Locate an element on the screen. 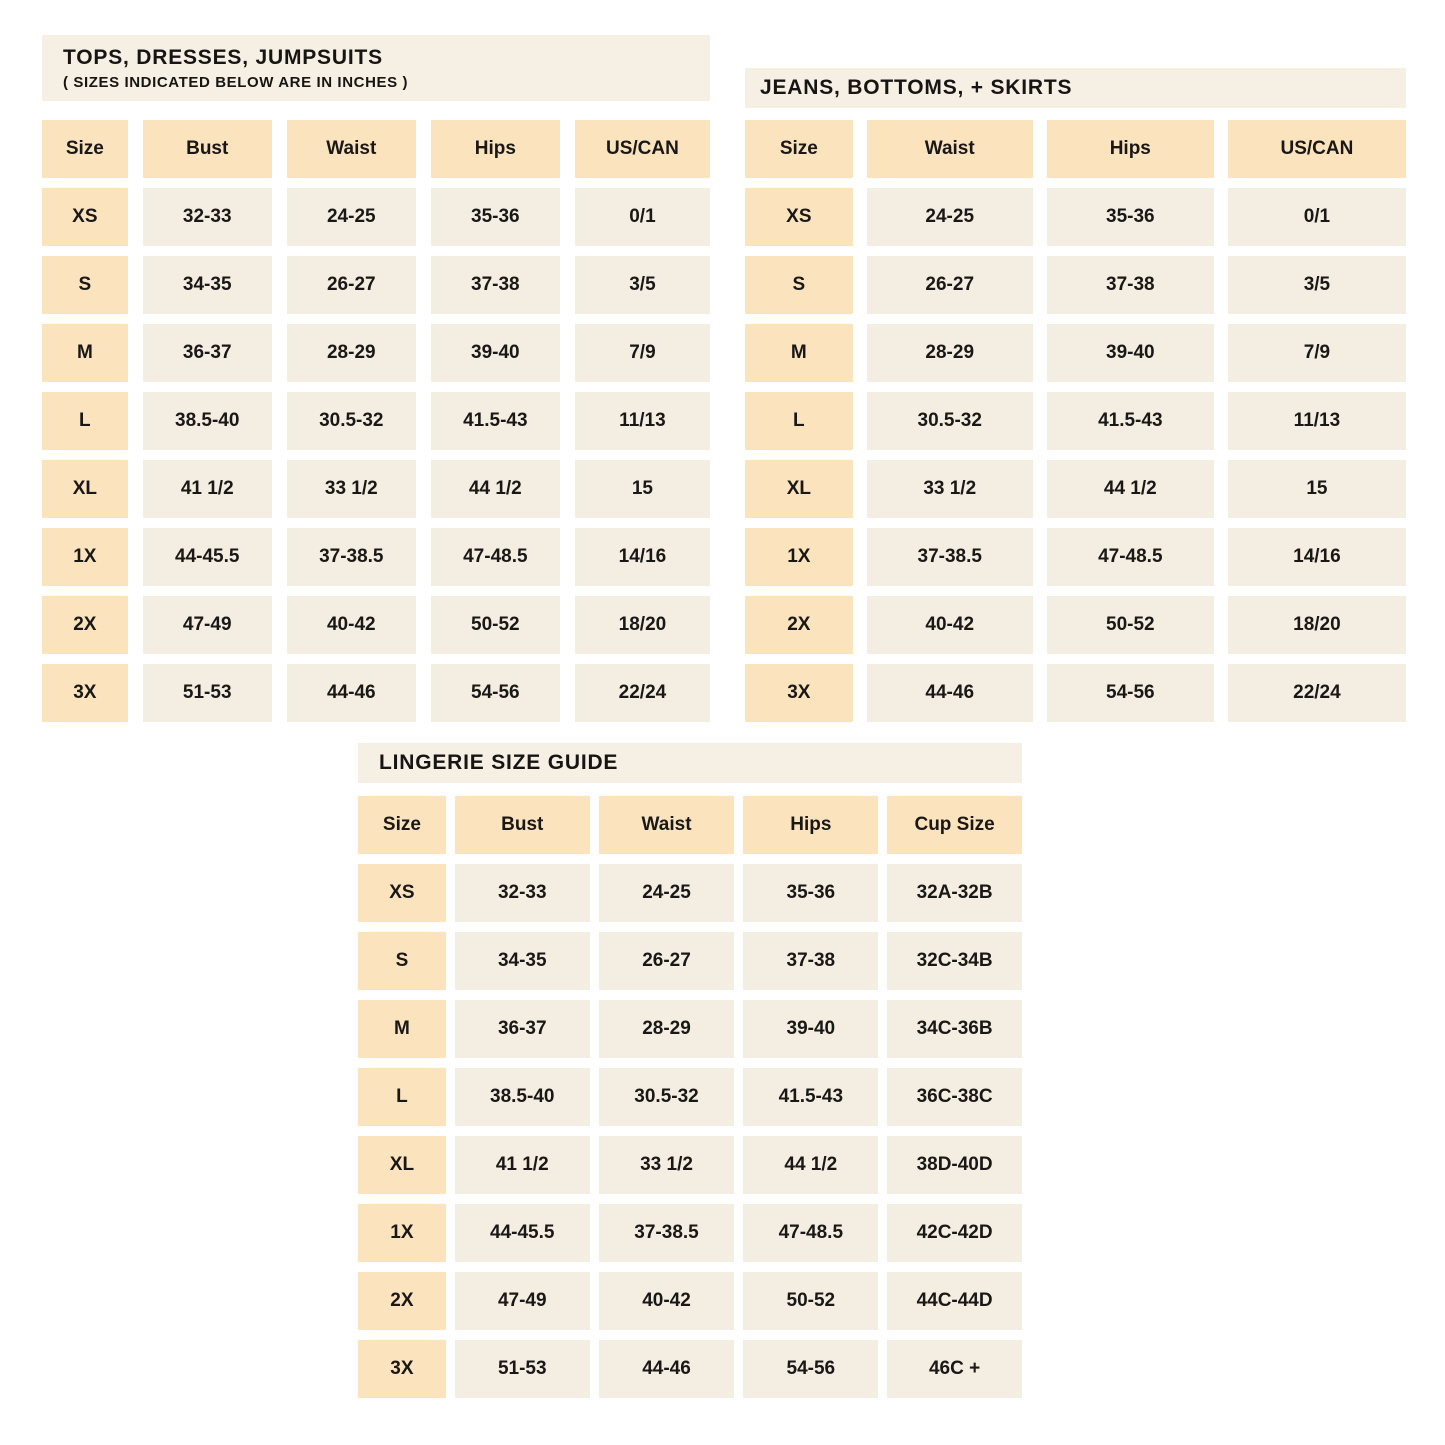 This screenshot has width=1445, height=1445. measurement-cell: 11/13 is located at coordinates (1316, 421).